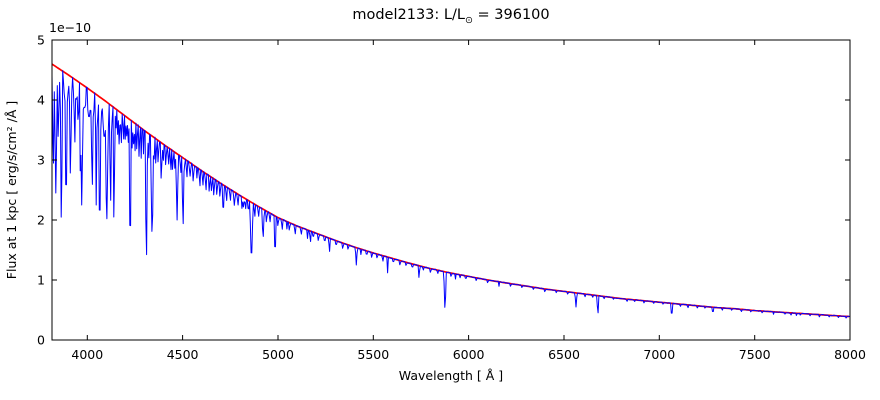  What do you see at coordinates (278, 354) in the screenshot?
I see `x-tick-label: 5000` at bounding box center [278, 354].